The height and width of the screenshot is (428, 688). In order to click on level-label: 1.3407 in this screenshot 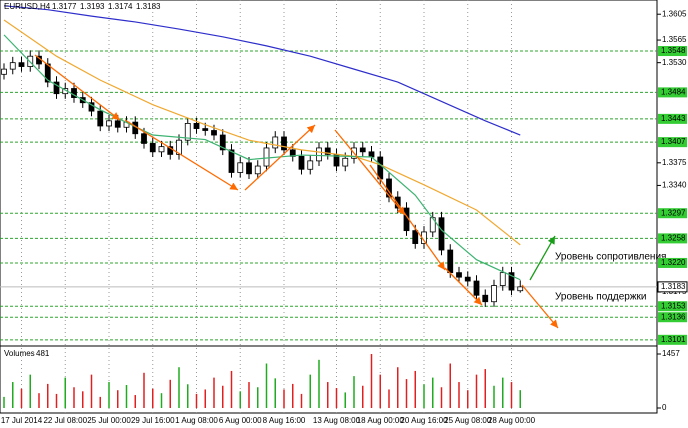, I will do `click(673, 141)`.